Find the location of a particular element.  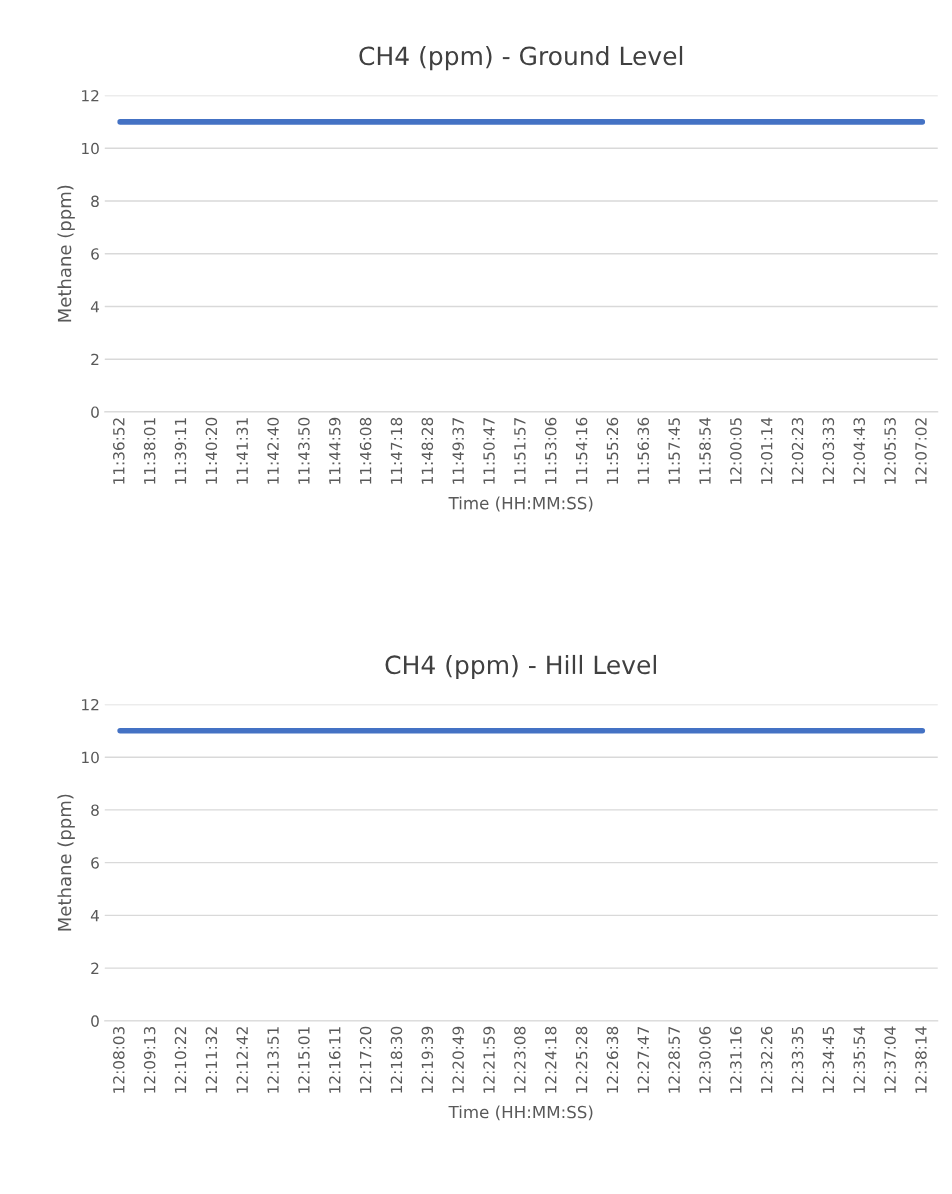

x-tick-label: 12:09:13 is located at coordinates (149, 1059).